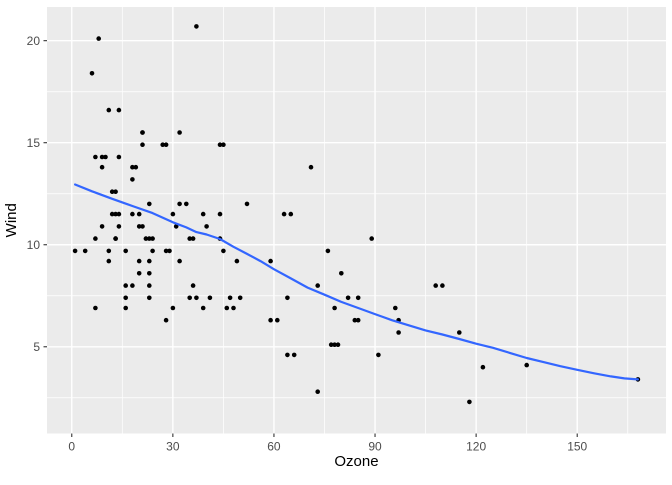 This screenshot has width=672, height=485. Describe the element at coordinates (173, 447) in the screenshot. I see `x-tick-label: 30` at that location.